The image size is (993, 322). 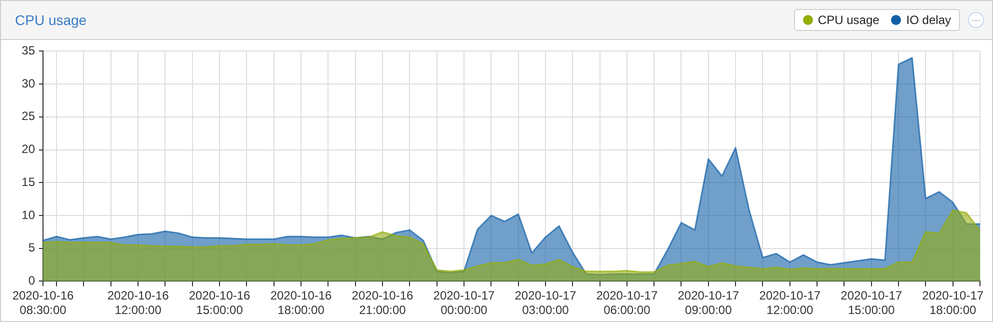 I want to click on y-tick-label: 15, so click(x=29, y=181).